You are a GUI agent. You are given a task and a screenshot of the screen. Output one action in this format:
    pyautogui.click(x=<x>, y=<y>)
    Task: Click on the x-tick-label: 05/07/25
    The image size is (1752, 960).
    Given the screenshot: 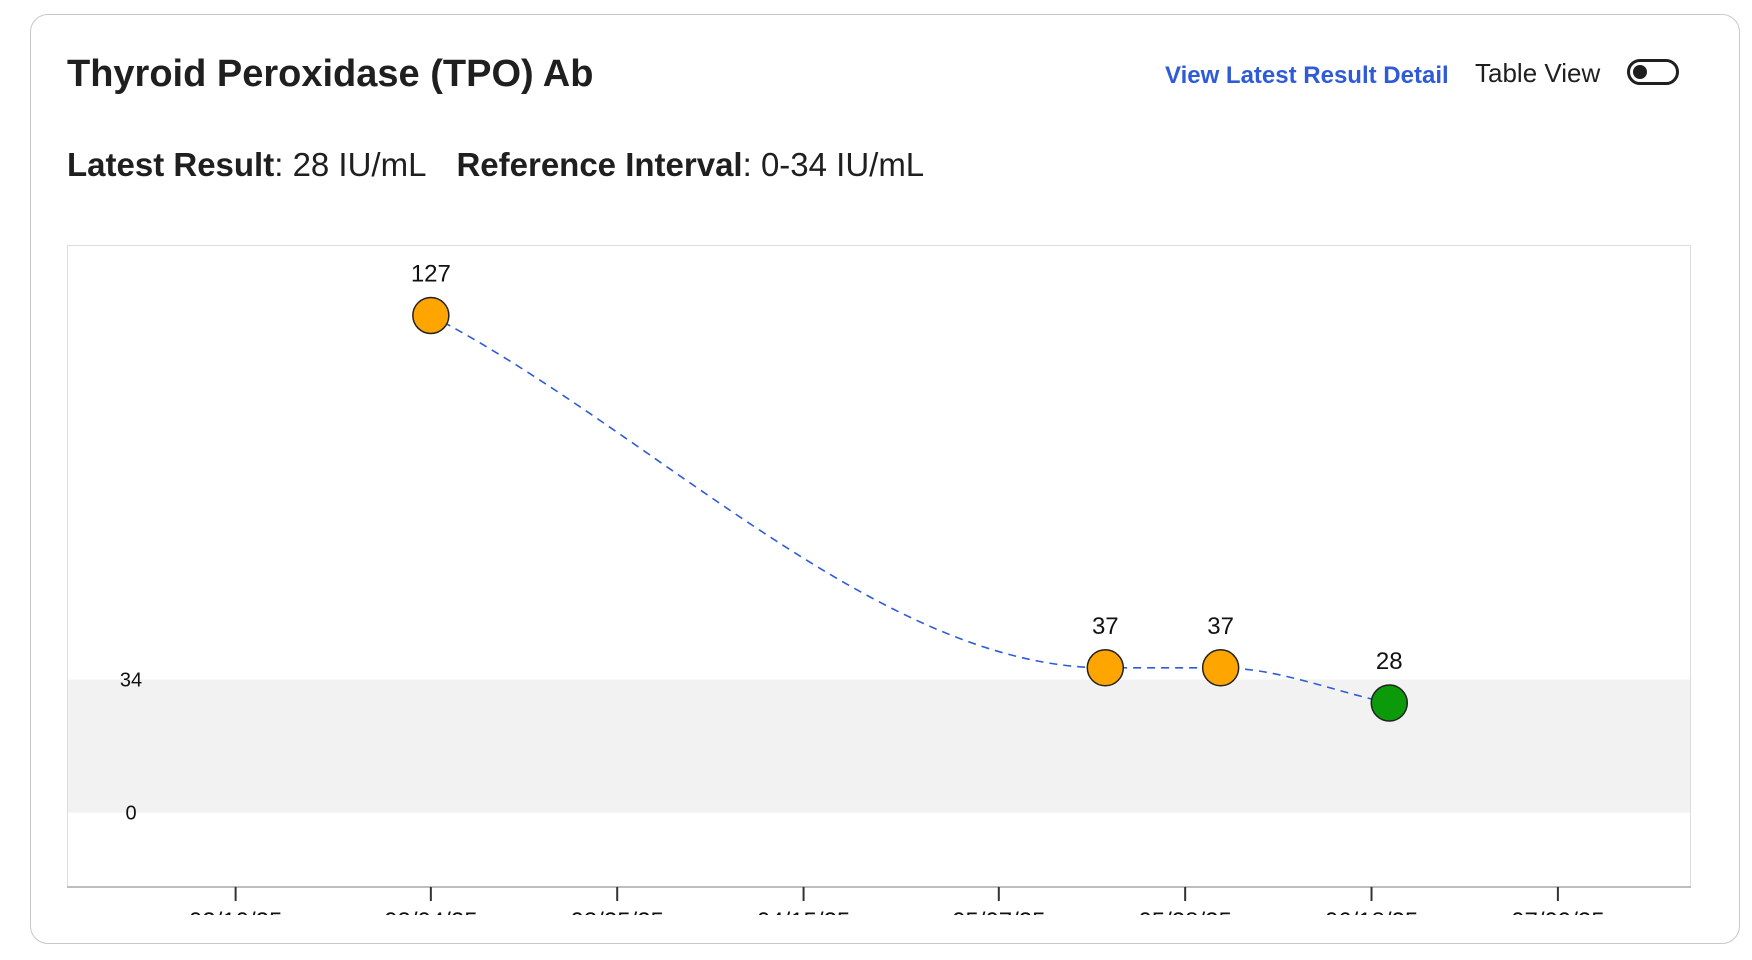 What is the action you would take?
    pyautogui.click(x=998, y=911)
    